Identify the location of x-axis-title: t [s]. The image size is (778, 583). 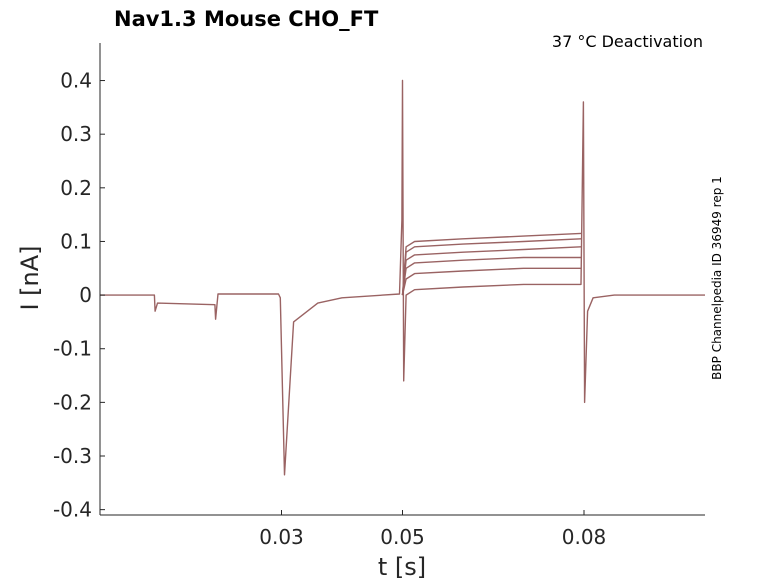
(402, 567).